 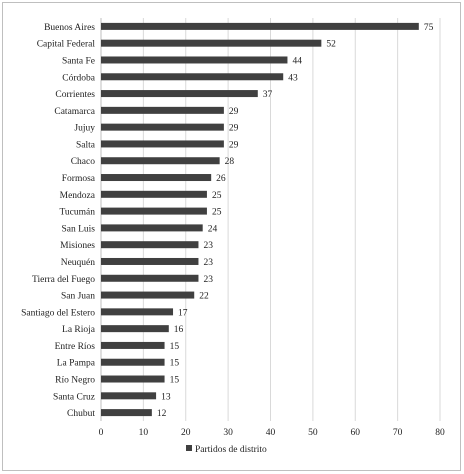 I want to click on category-label: Chaco, so click(x=83, y=162).